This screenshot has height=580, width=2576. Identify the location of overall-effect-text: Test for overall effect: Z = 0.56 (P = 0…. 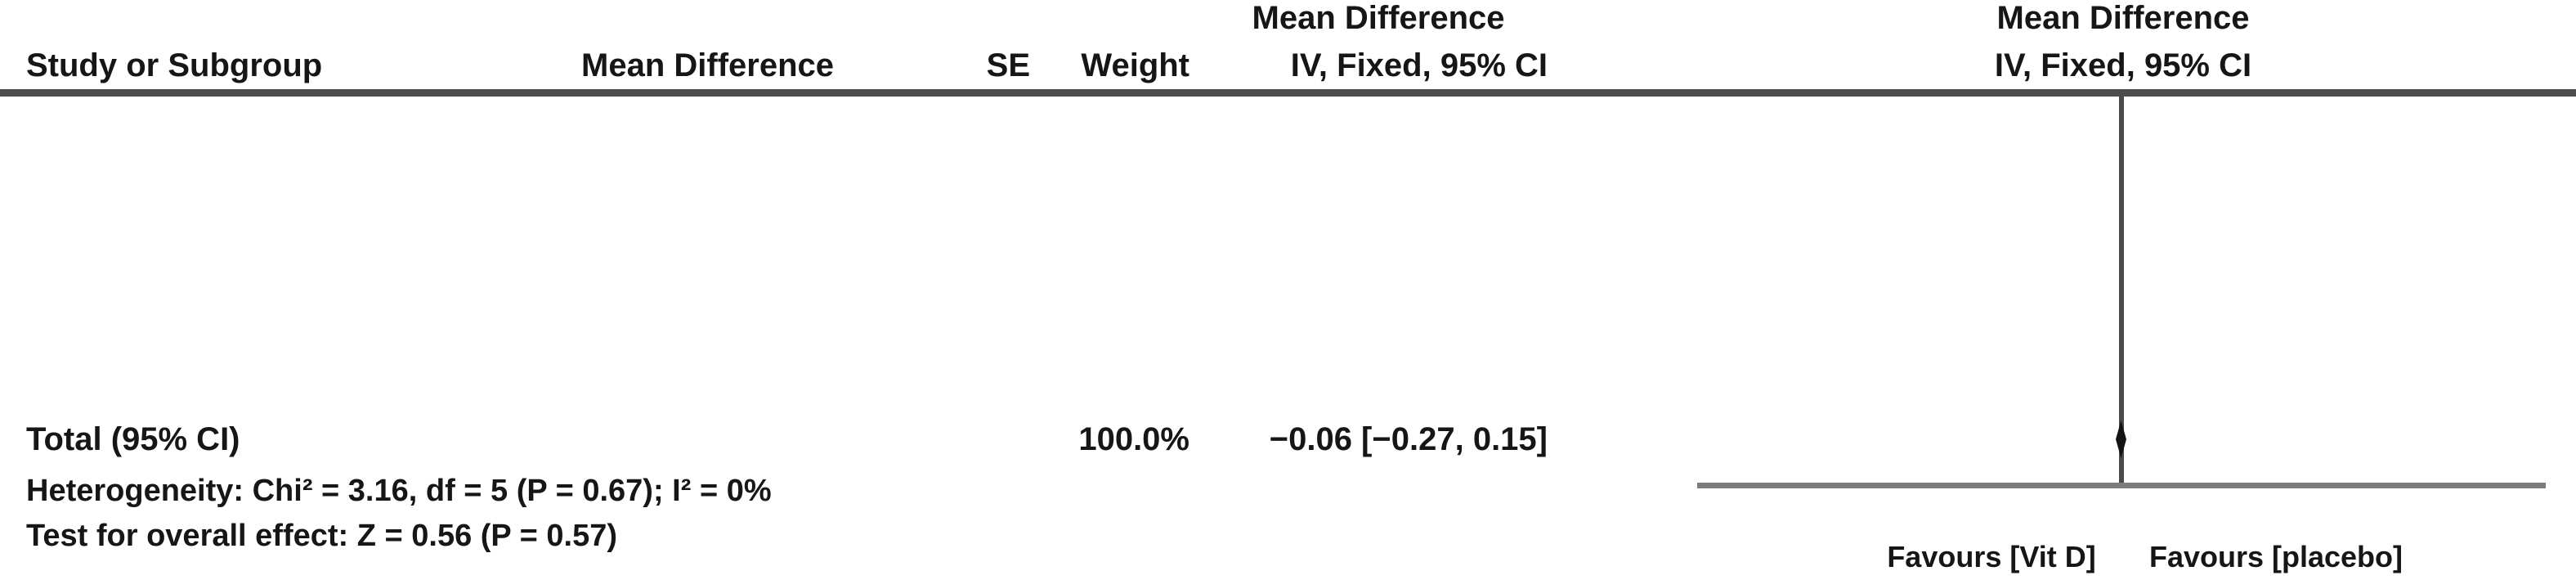
(322, 536).